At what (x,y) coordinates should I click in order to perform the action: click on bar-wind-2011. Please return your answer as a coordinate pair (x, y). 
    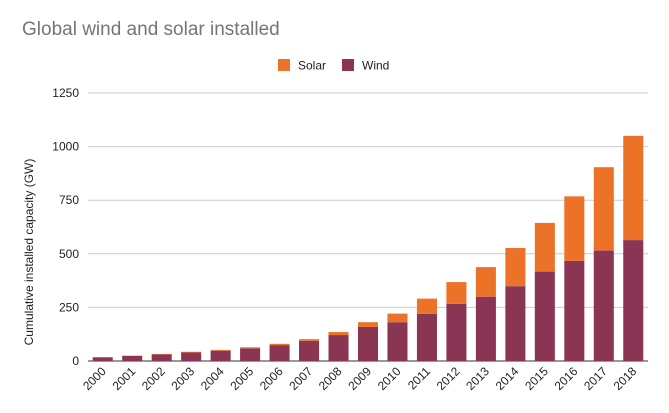
    Looking at the image, I should click on (426, 337).